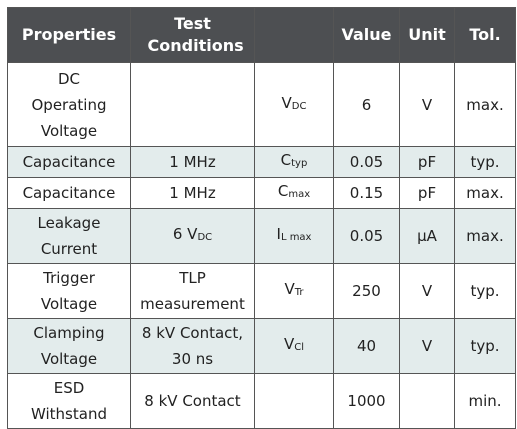 This screenshot has height=429, width=517. What do you see at coordinates (366, 193) in the screenshot?
I see `value-cell: 0.15` at bounding box center [366, 193].